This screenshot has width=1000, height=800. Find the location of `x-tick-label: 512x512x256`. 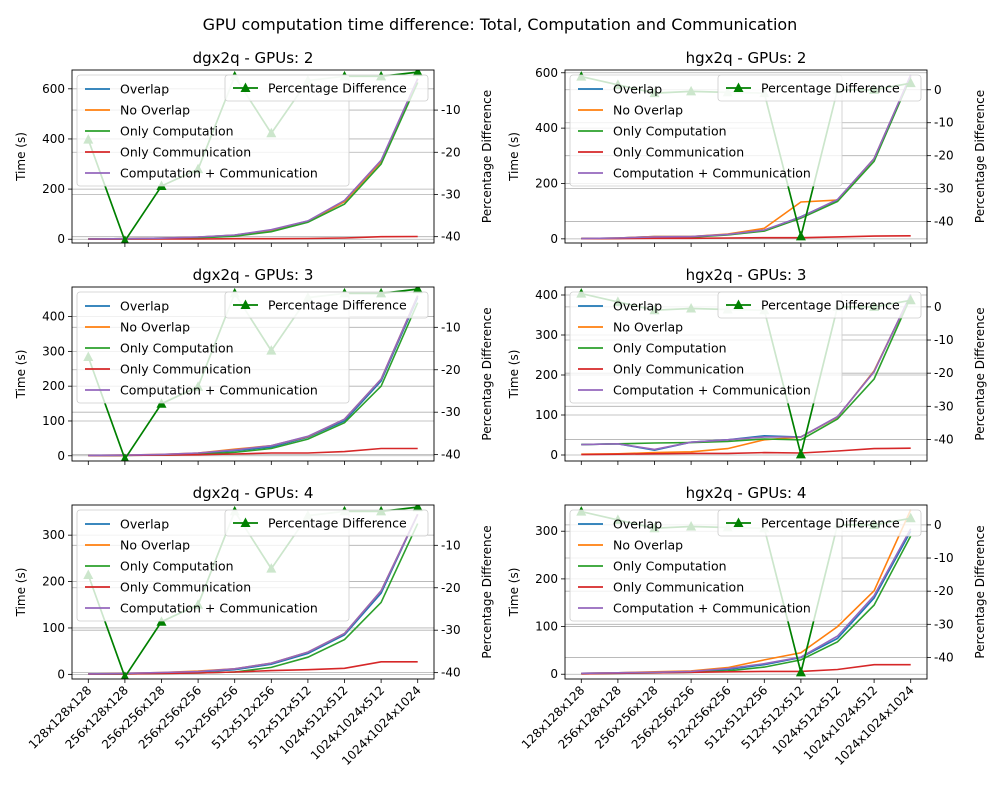

x-tick-label: 512x512x256 is located at coordinates (243, 717).